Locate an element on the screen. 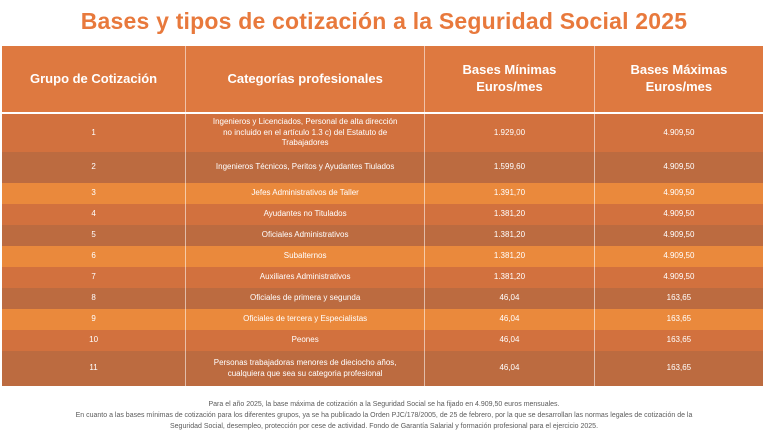  cell-category: Oficiales Administrativos is located at coordinates (306, 235).